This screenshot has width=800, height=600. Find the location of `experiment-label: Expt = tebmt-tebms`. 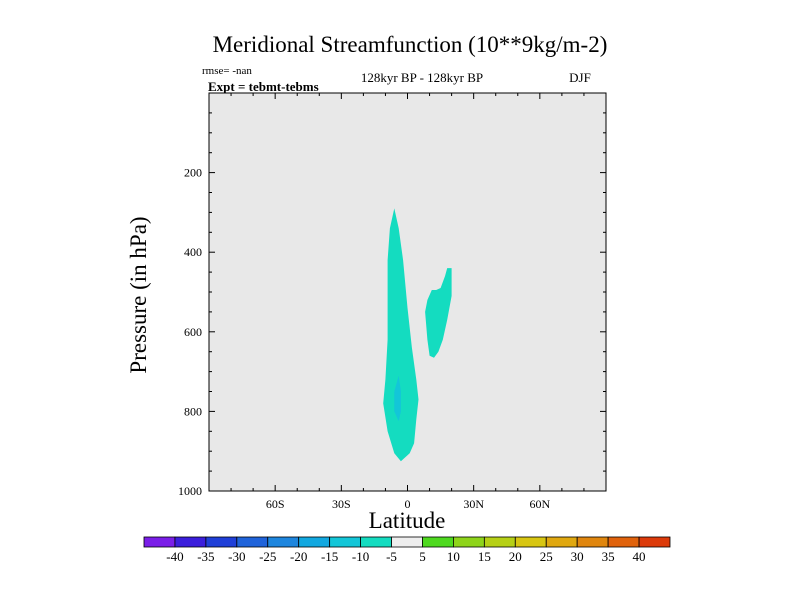

experiment-label: Expt = tebmt-tebms is located at coordinates (263, 86).